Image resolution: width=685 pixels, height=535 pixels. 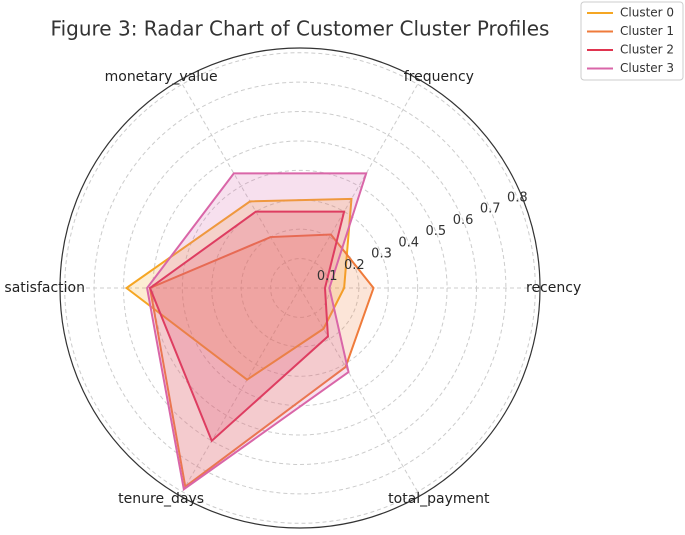 I want to click on r-tick-label: 0.5, so click(x=436, y=231).